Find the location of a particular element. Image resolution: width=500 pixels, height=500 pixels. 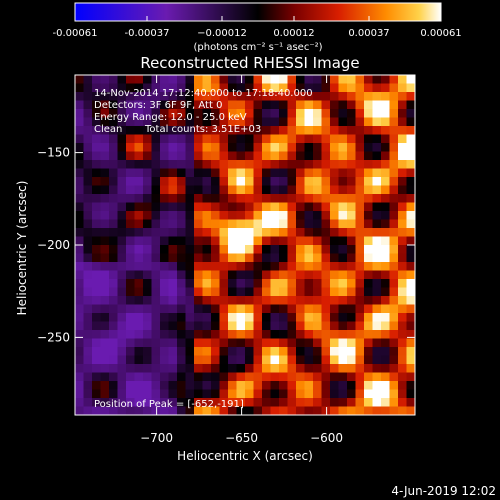

y-tick-label: −150 is located at coordinates (53, 153).